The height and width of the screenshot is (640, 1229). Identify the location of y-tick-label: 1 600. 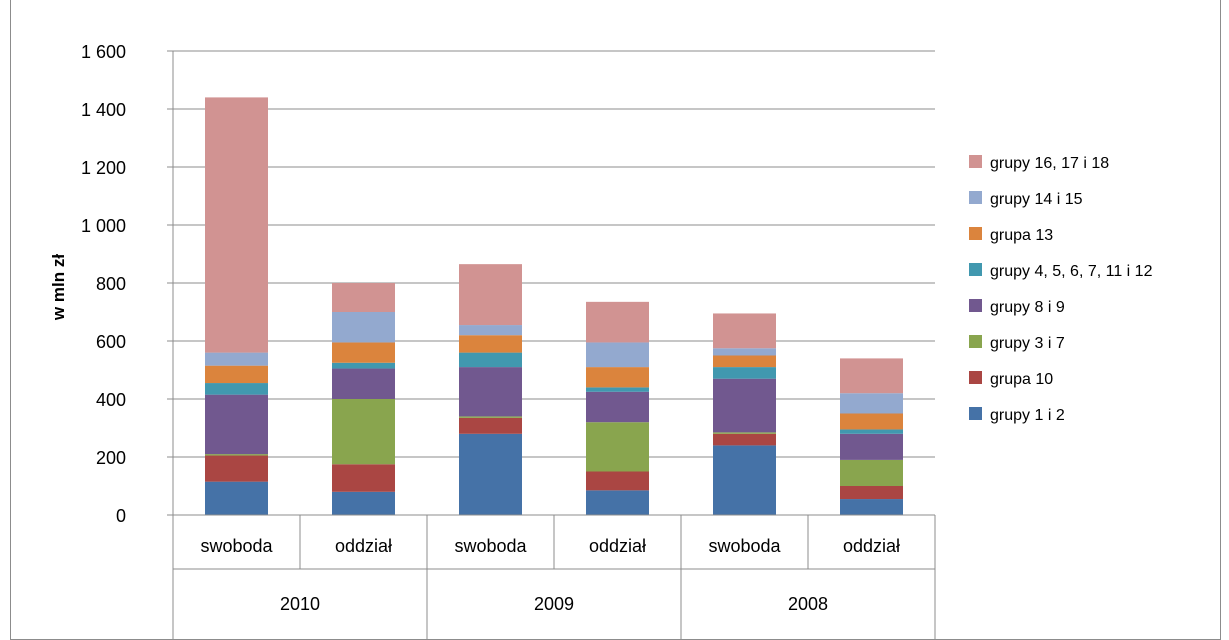
(103, 52).